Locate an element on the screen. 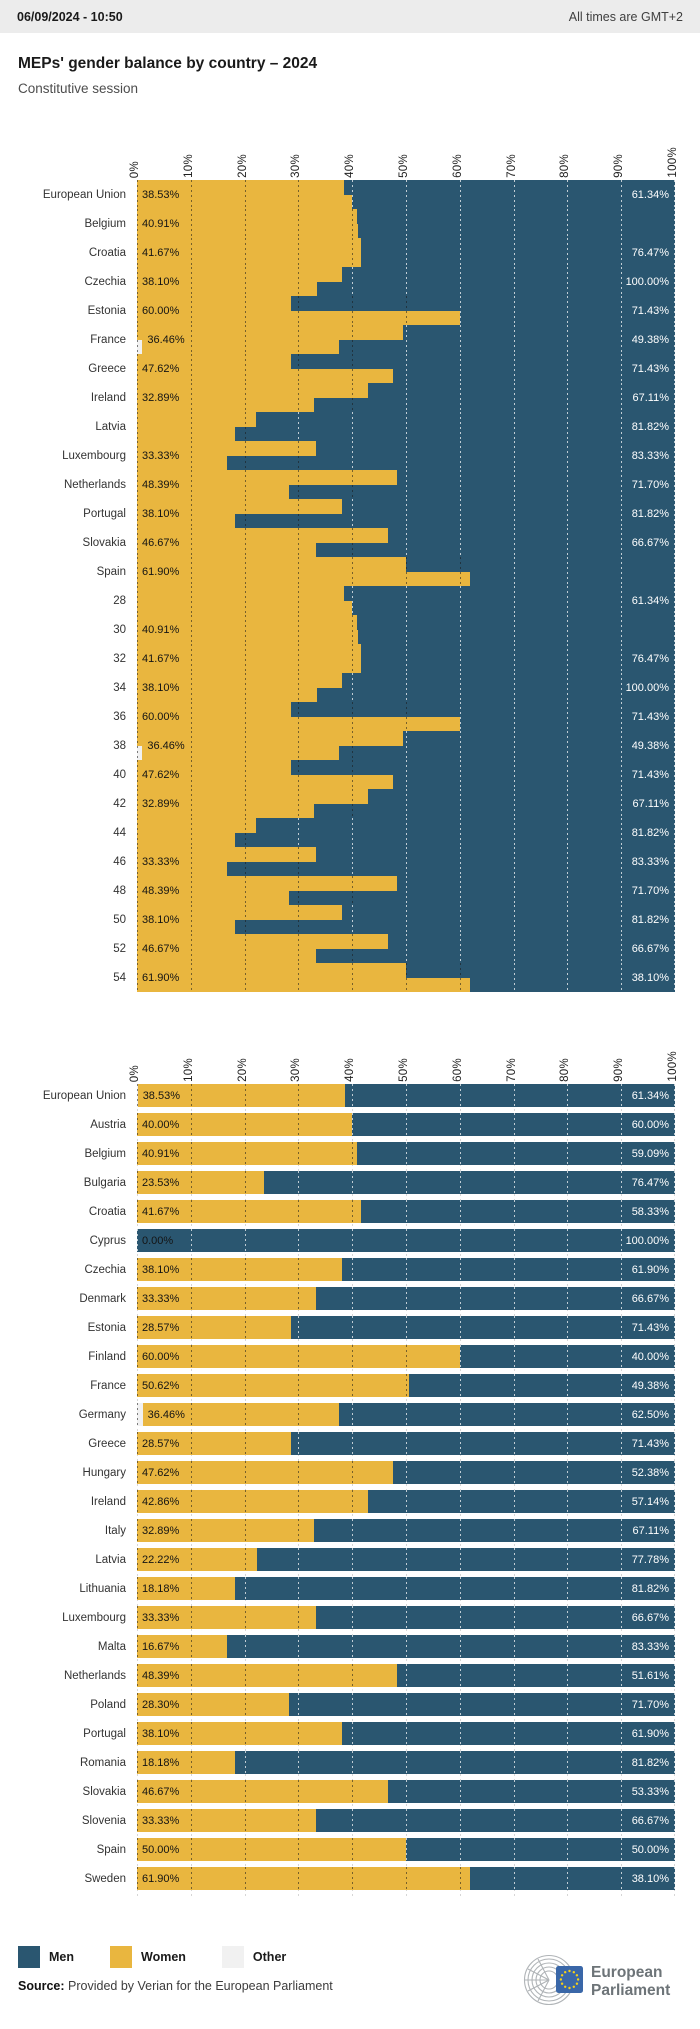  row-label: 38 is located at coordinates (119, 745).